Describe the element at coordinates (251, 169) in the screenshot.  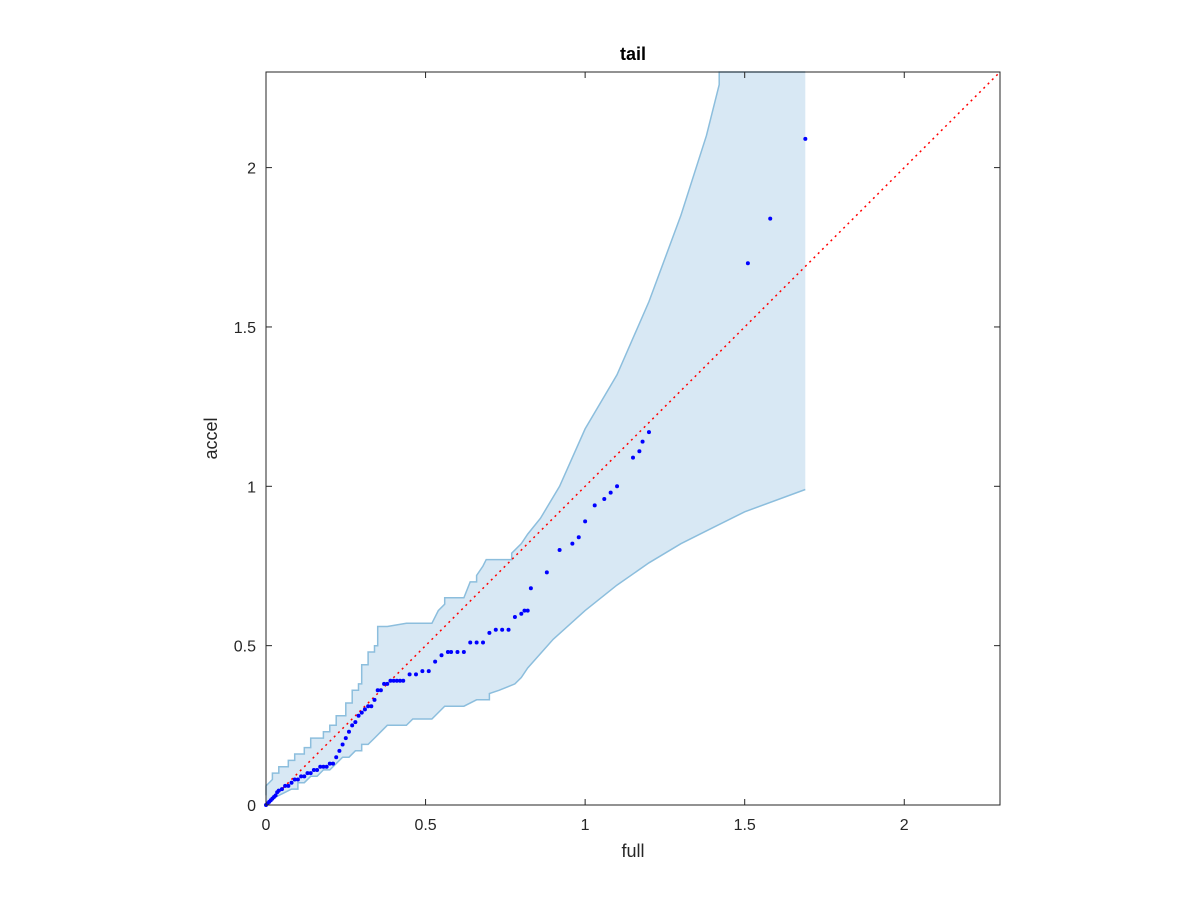
I see `y-tick-label: 2` at that location.